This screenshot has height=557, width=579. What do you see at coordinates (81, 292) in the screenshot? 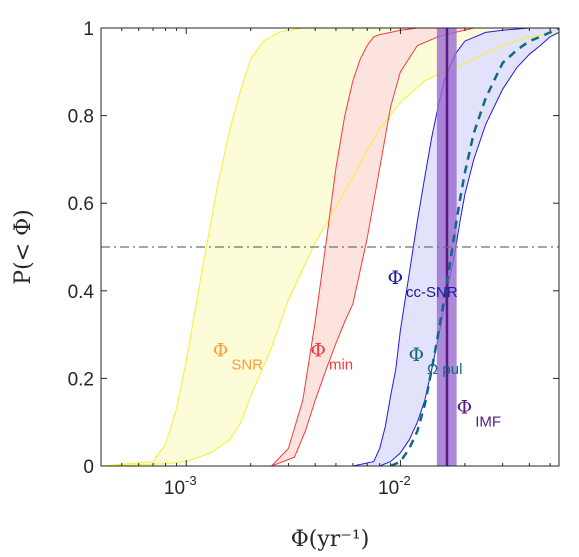
I see `y-tick-label-2: 0.4` at bounding box center [81, 292].